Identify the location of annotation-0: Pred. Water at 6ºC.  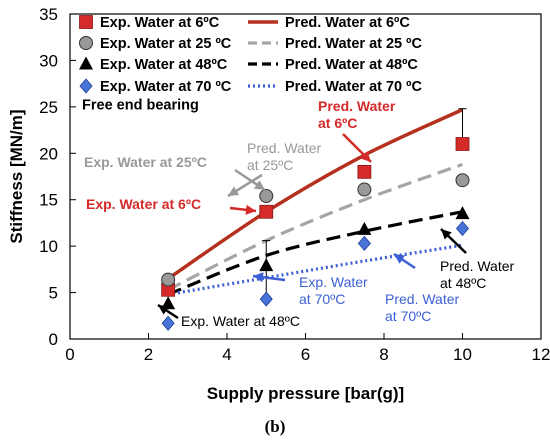
(357, 114).